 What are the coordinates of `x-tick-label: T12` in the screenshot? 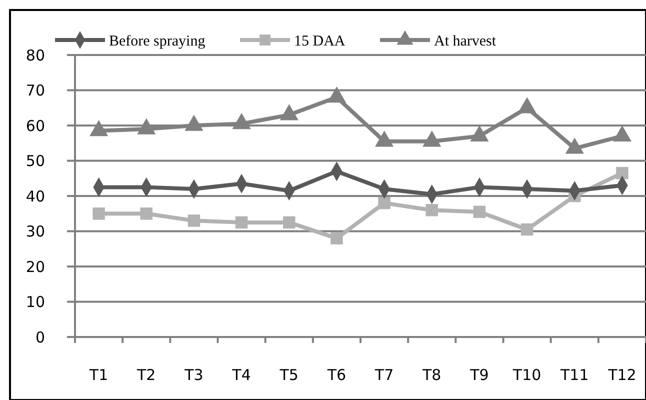 It's located at (621, 375).